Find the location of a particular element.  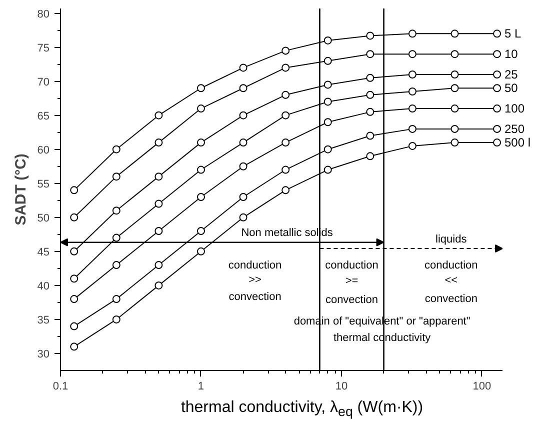

y-tick-label: 40 is located at coordinates (43, 286).